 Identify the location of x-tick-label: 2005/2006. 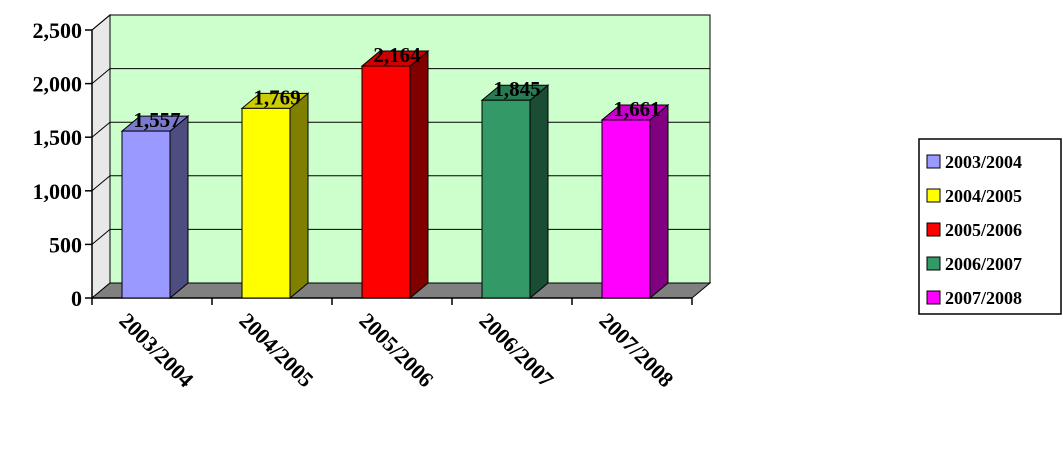
(396, 350).